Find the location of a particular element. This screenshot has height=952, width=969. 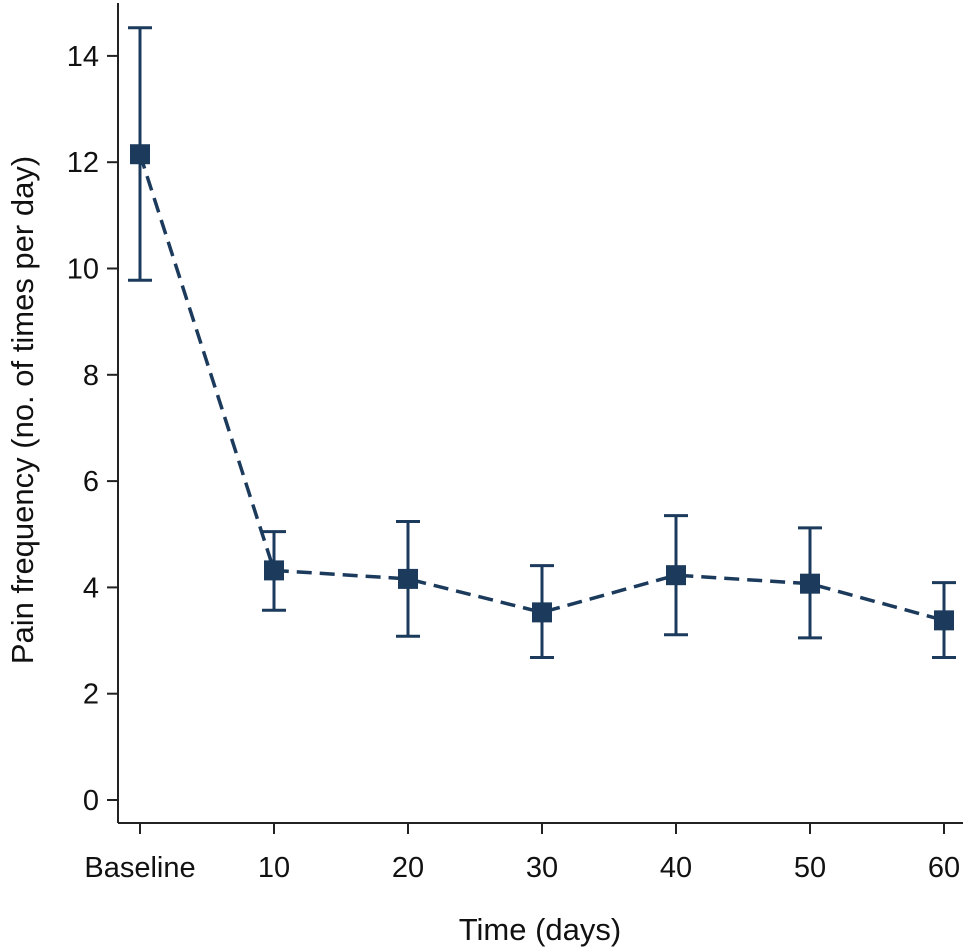

x-tick-label: 10 is located at coordinates (274, 868).